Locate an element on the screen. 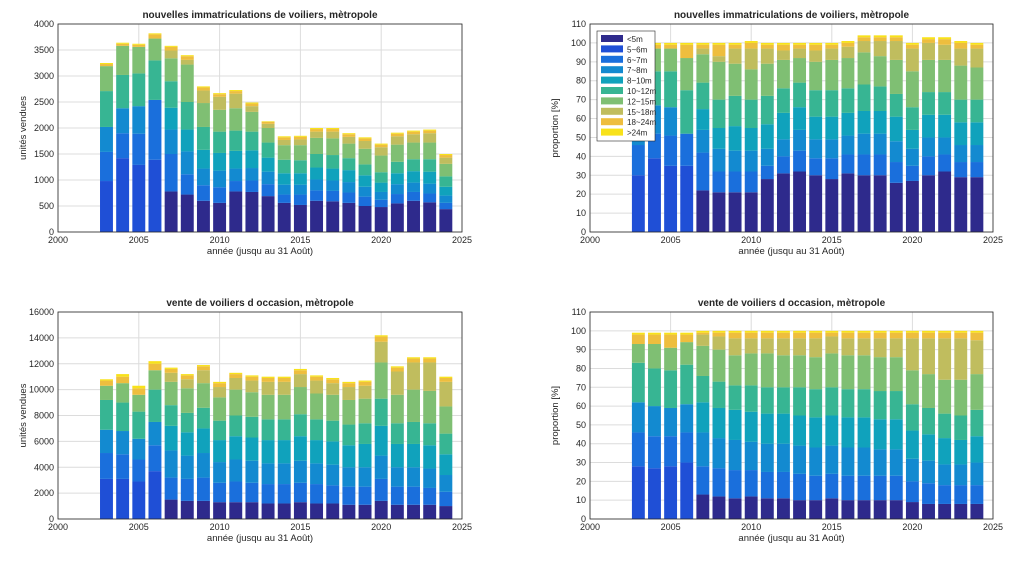 The width and height of the screenshot is (1024, 569). y-tick-label: 4000 is located at coordinates (44, 467).